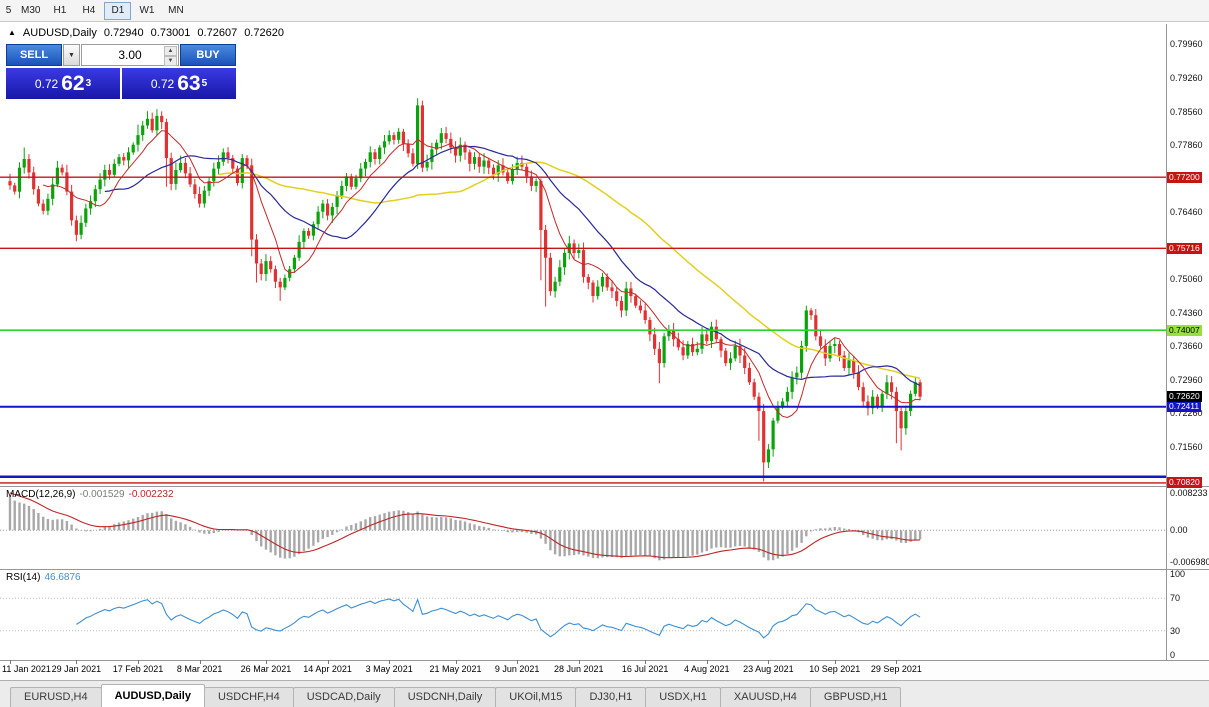  What do you see at coordinates (102, 494) in the screenshot?
I see `macd-value: -0.001529` at bounding box center [102, 494].